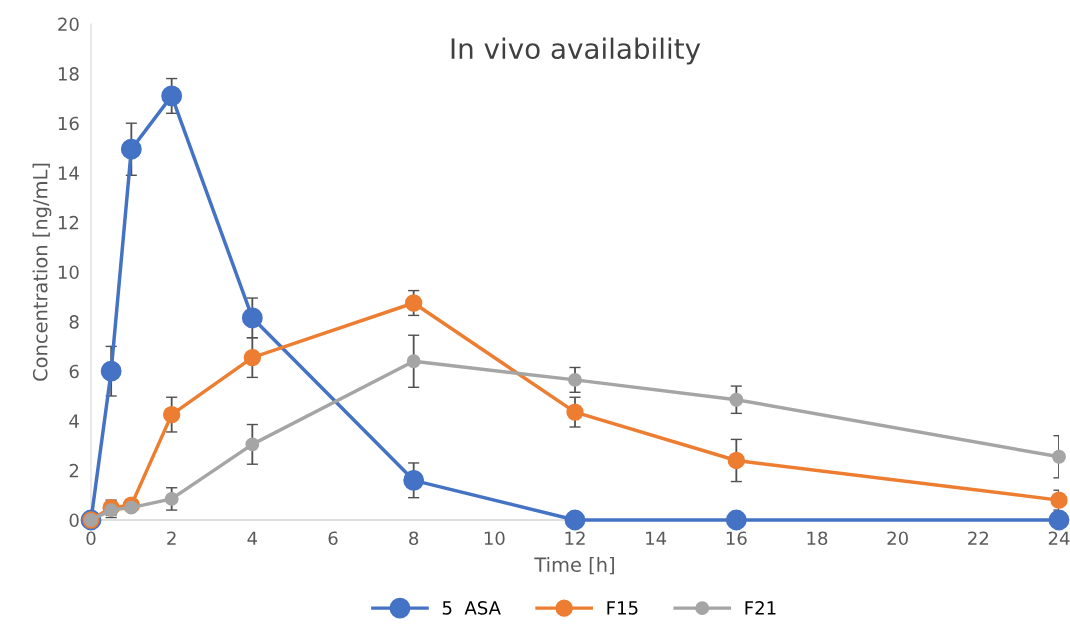 The width and height of the screenshot is (1070, 626). Describe the element at coordinates (760, 608) in the screenshot. I see `legend-label: F21` at that location.